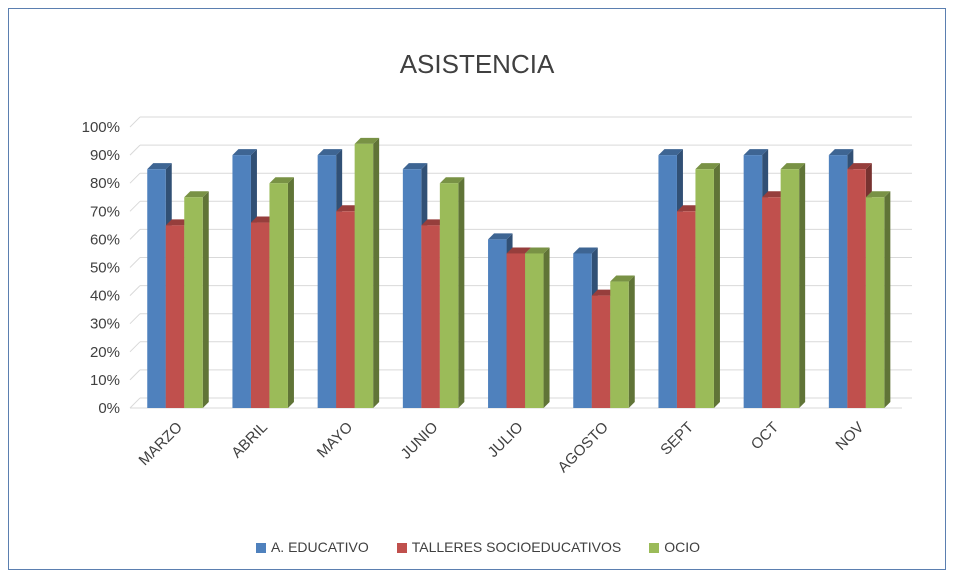 The width and height of the screenshot is (956, 580). I want to click on x-tick-label: OCT, so click(765, 436).